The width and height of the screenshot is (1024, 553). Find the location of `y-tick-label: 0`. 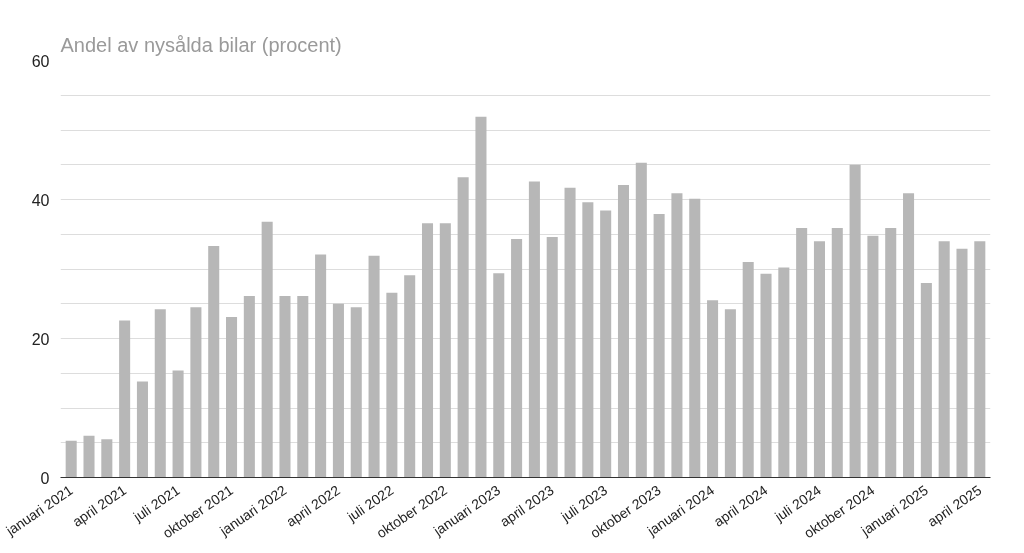

y-tick-label: 0 is located at coordinates (45, 478).